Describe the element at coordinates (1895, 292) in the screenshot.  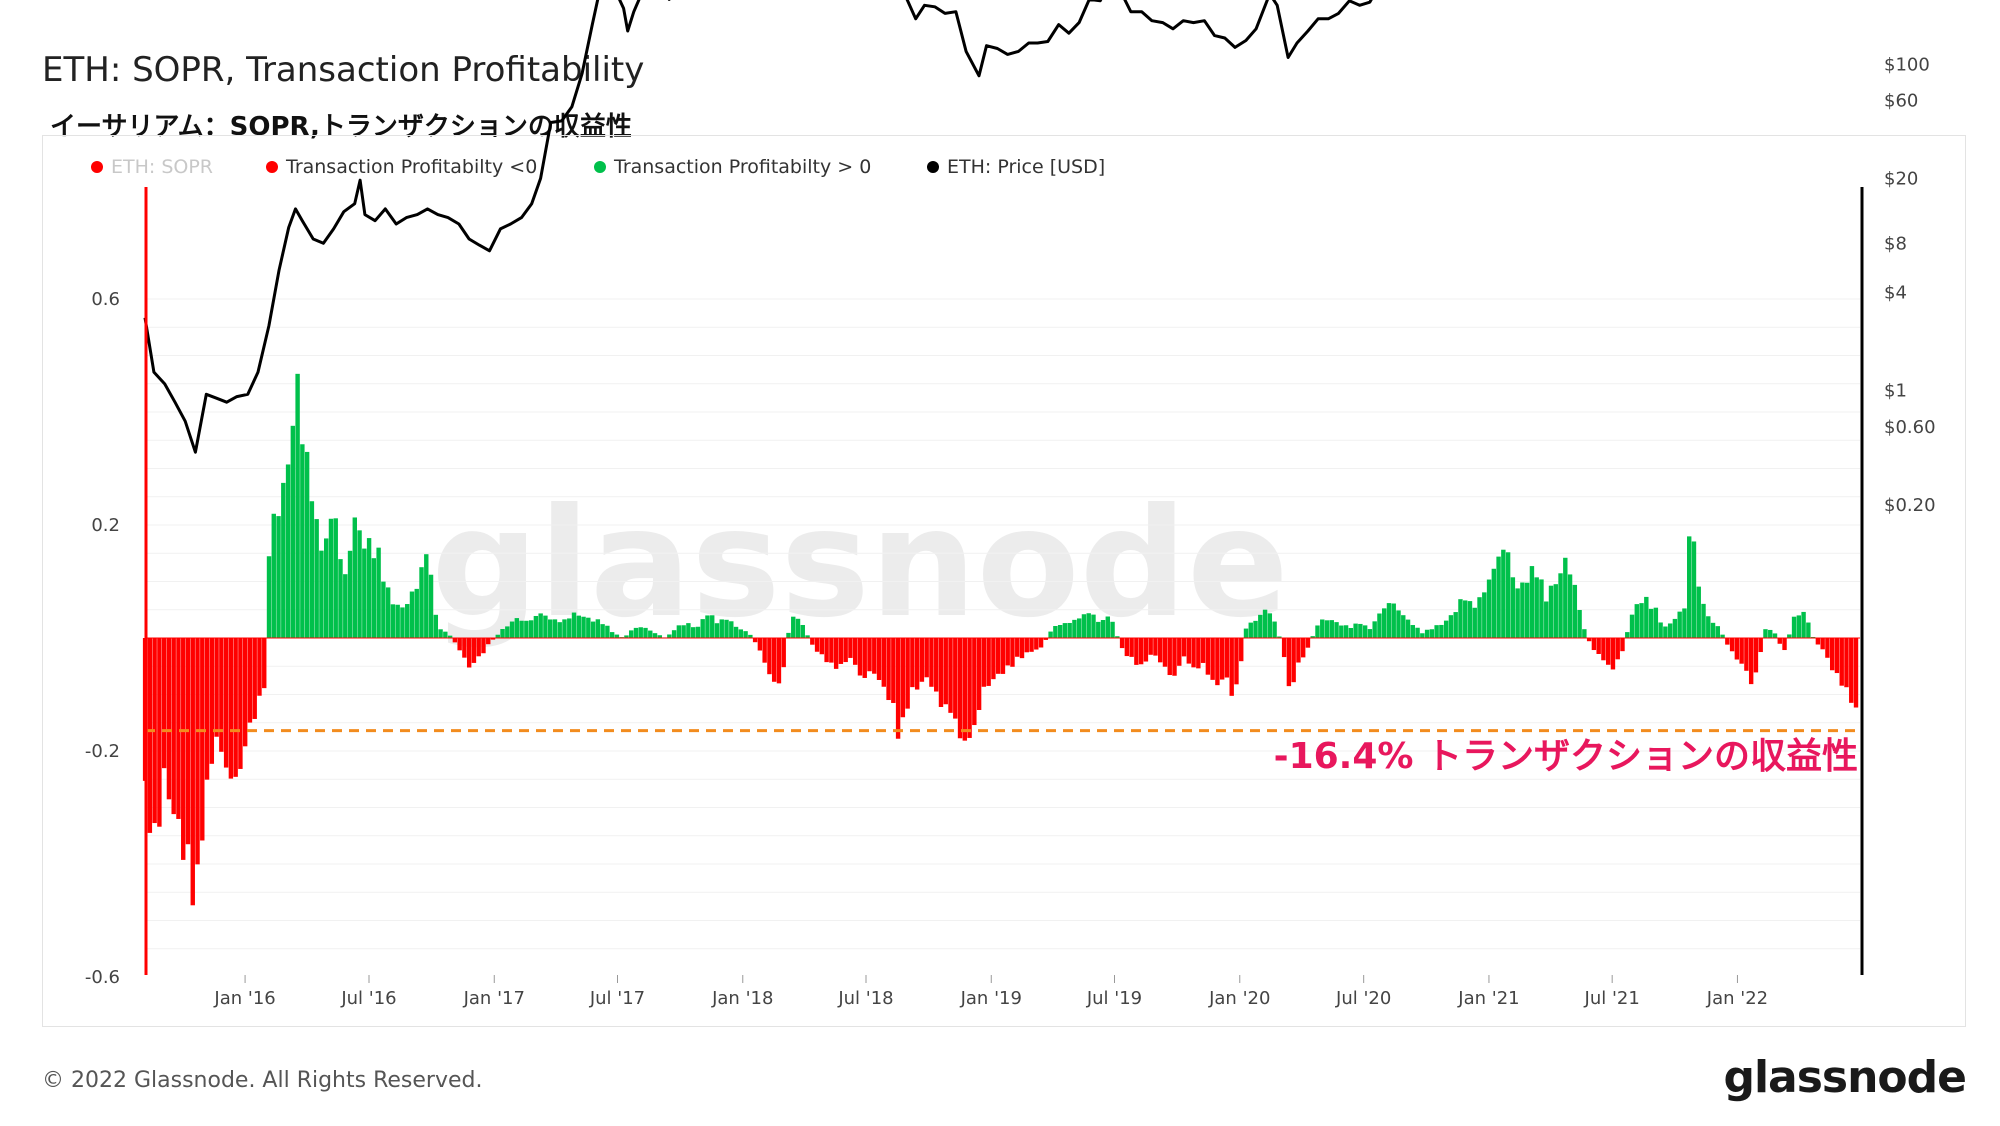
I see `y-right-tick: $4` at that location.